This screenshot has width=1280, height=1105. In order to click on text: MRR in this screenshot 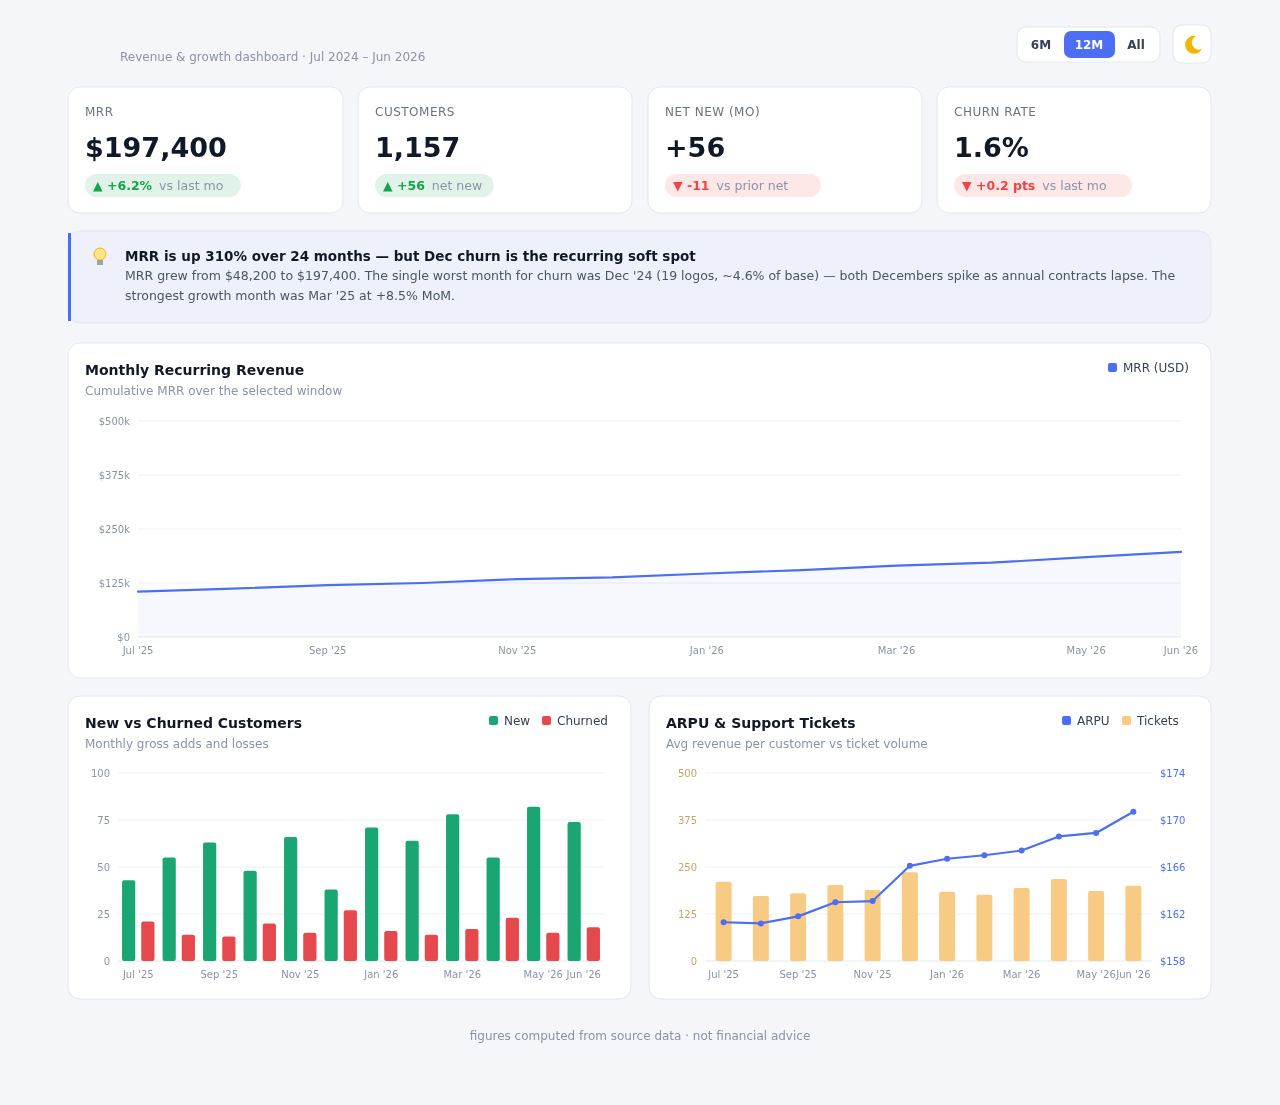, I will do `click(99, 112)`.